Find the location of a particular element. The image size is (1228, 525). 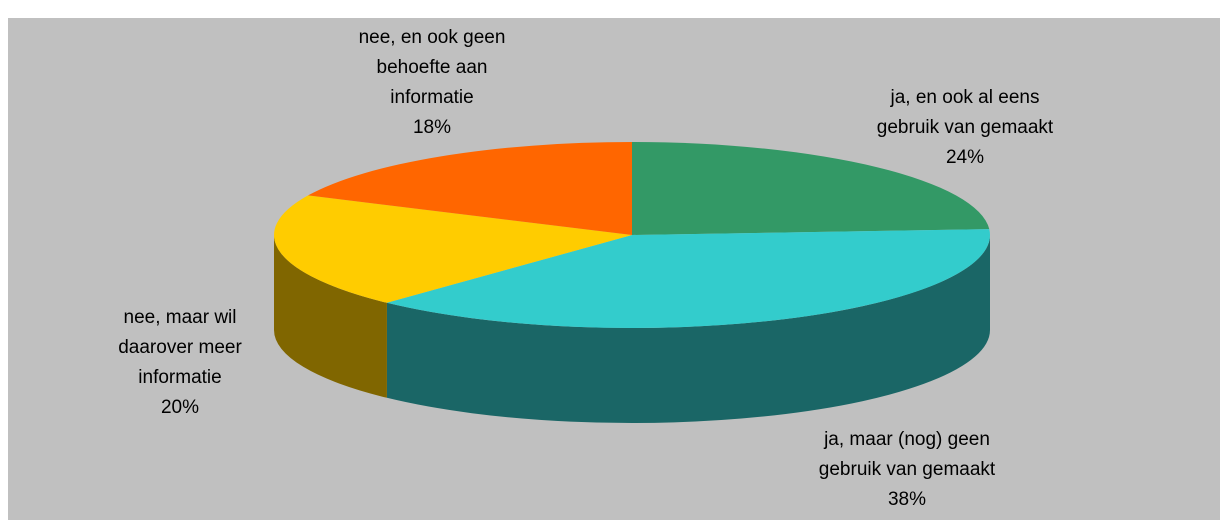

data-label-value: 20% is located at coordinates (180, 407).